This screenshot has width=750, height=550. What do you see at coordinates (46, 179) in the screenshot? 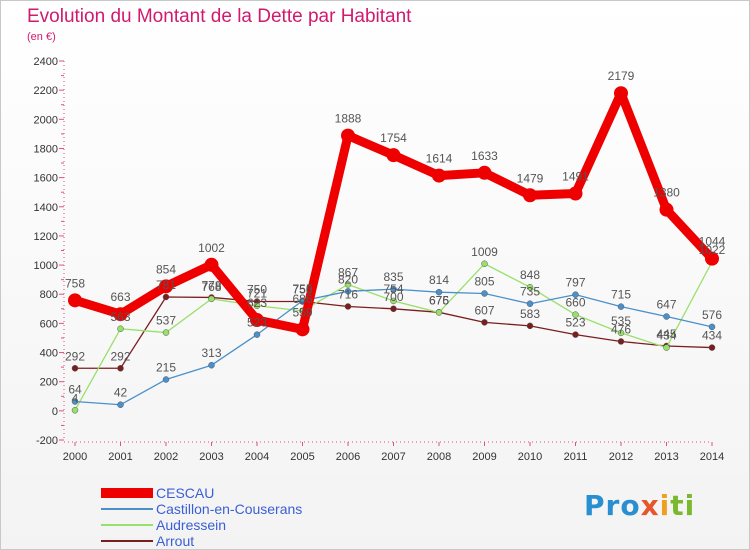
I see `y-tick-label: 1600` at bounding box center [46, 179].